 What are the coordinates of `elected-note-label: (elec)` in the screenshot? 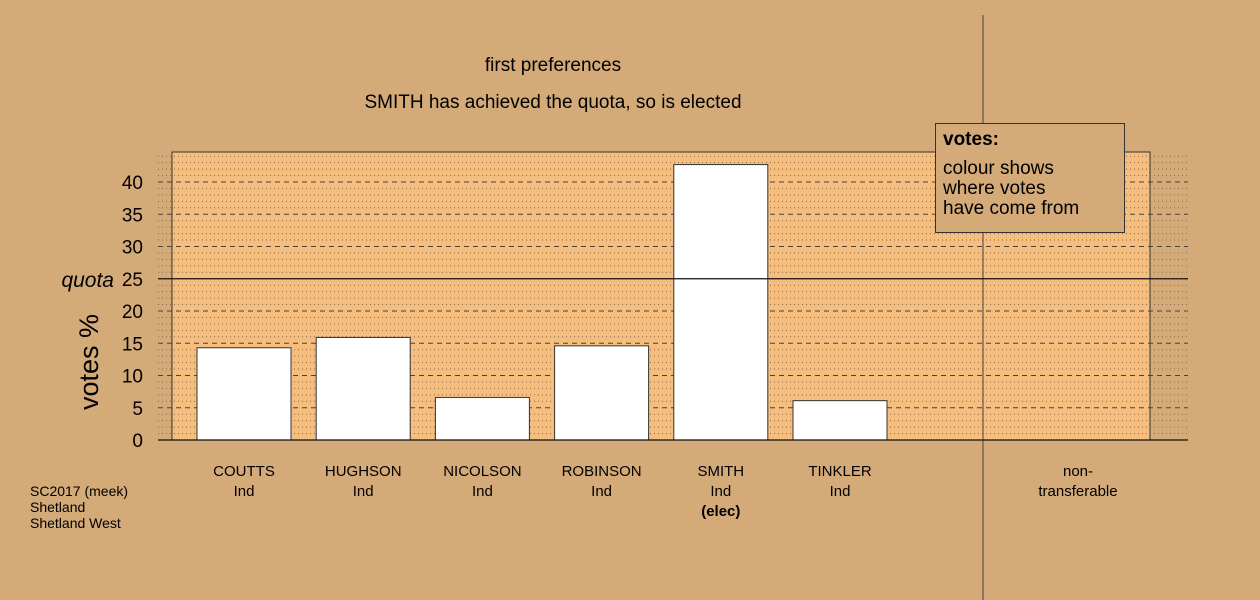 It's located at (720, 511).